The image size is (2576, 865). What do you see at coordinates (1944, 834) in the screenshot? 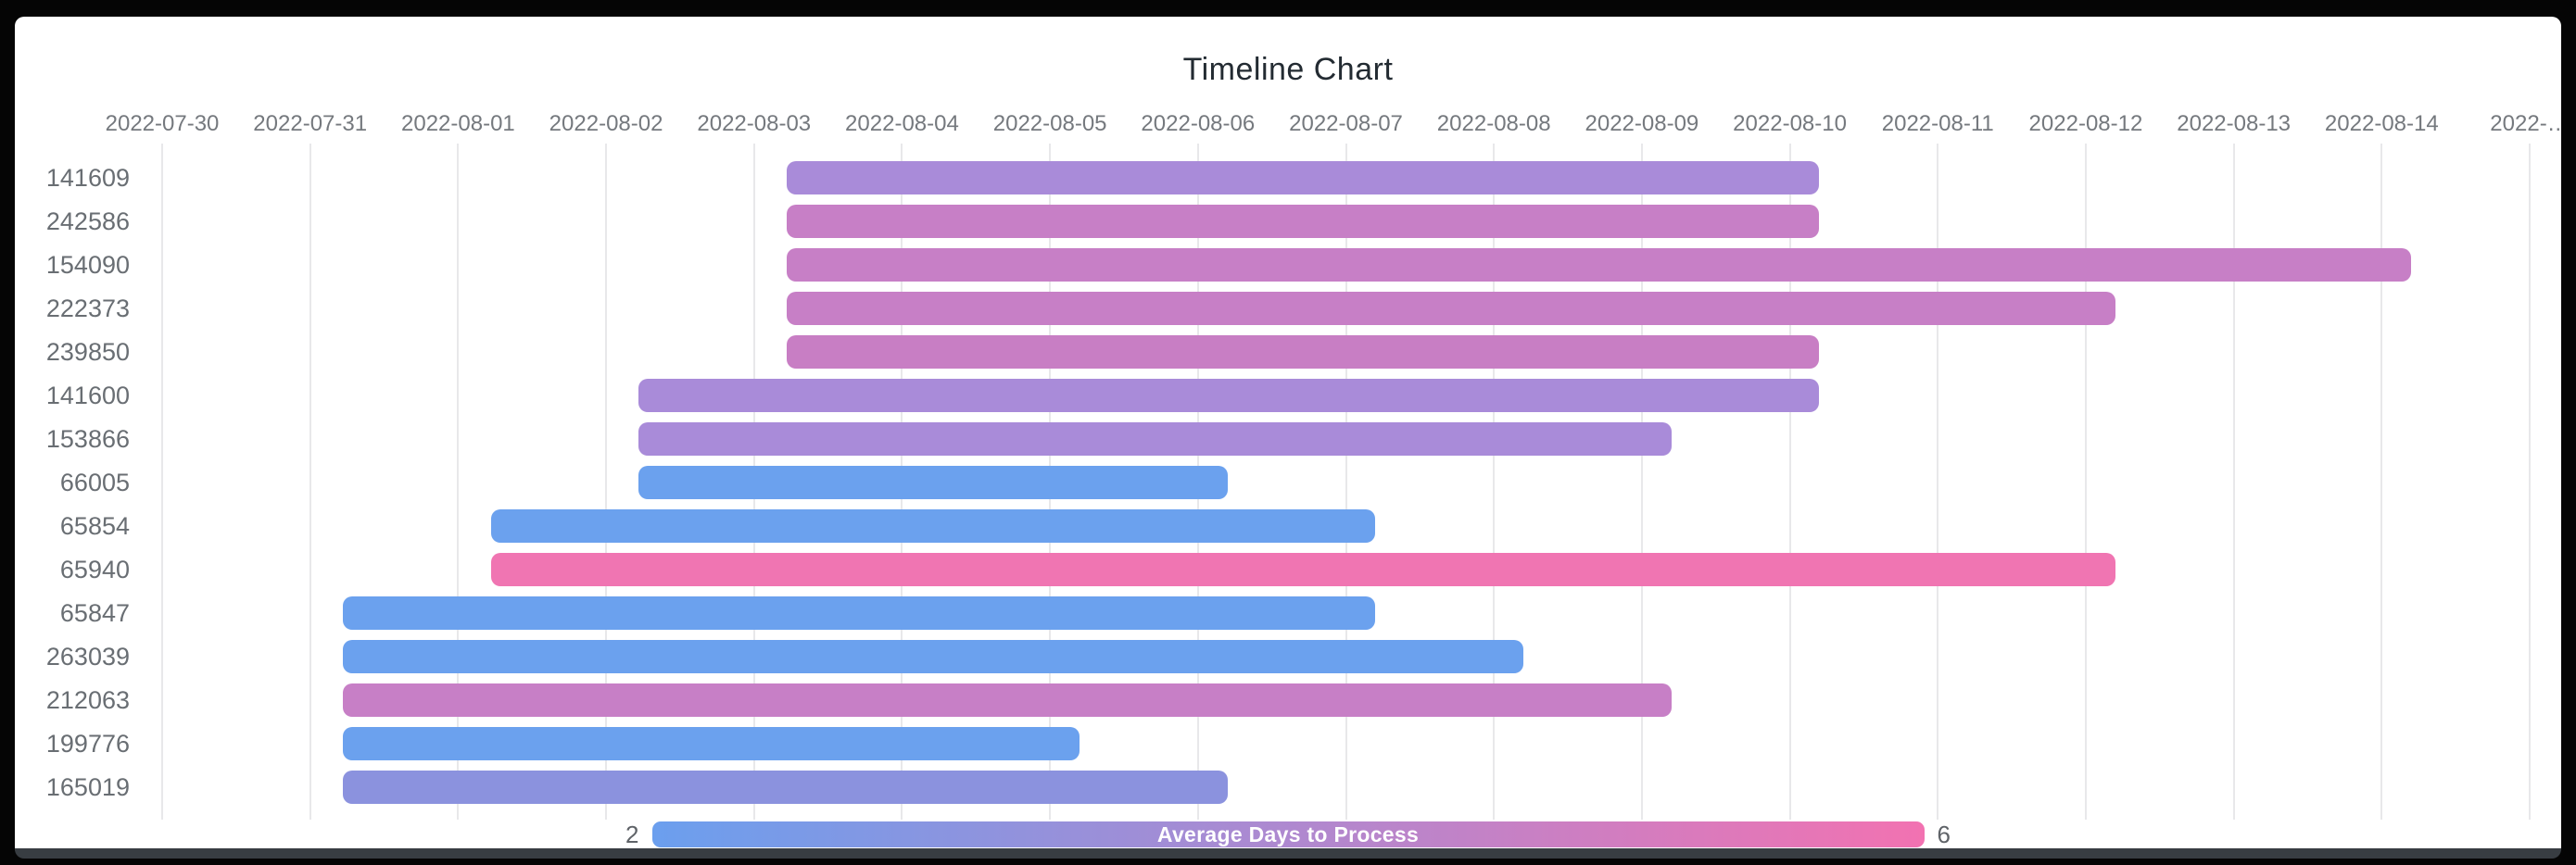
I see `colorbar-max-label: 6` at bounding box center [1944, 834].